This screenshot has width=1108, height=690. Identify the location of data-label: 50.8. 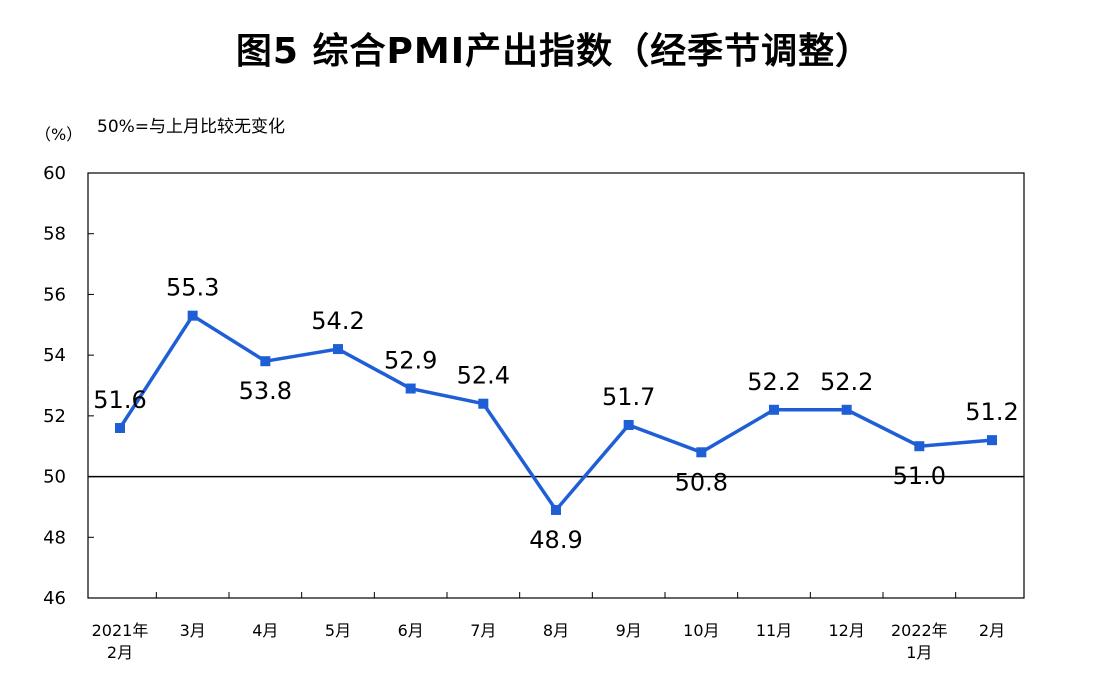
(701, 482).